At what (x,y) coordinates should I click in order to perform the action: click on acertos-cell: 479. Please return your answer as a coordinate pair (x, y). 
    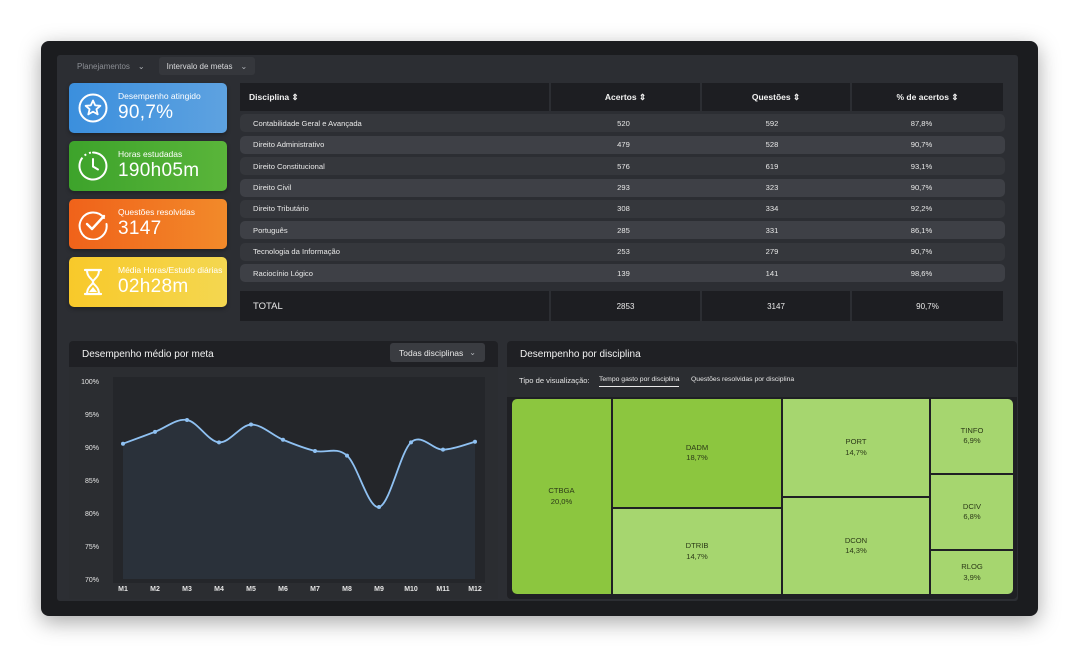
    Looking at the image, I should click on (623, 145).